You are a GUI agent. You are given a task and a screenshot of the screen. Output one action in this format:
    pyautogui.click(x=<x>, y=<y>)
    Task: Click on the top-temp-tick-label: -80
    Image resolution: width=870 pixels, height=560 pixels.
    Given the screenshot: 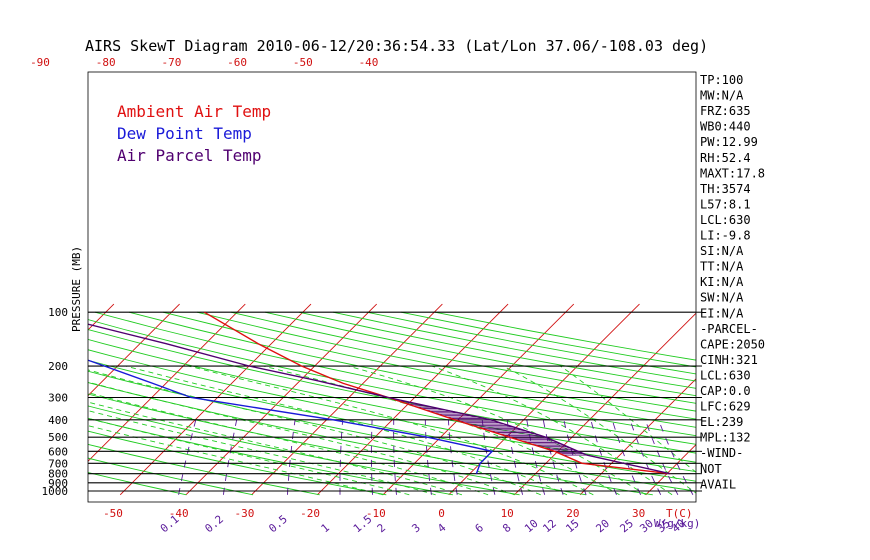 What is the action you would take?
    pyautogui.click(x=106, y=62)
    